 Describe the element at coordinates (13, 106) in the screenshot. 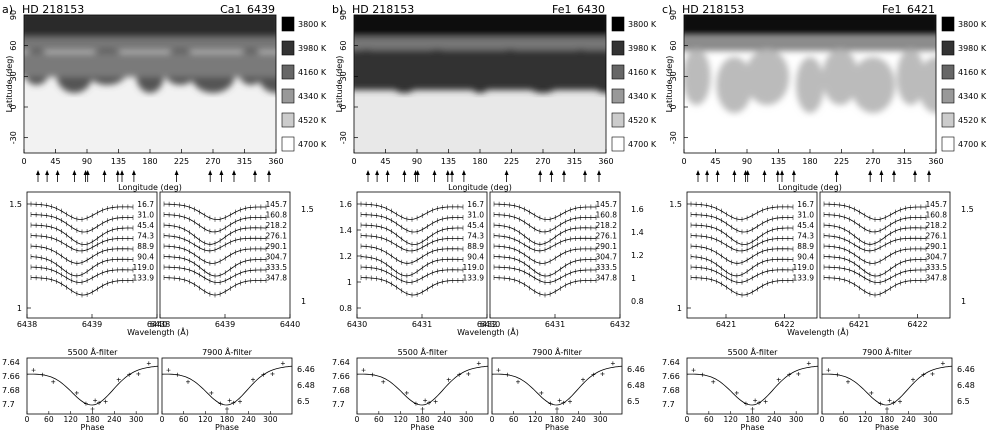

I see `lat-tick-label: 0` at that location.